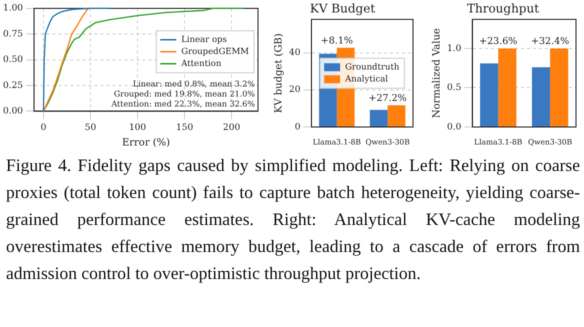 This screenshot has height=327, width=584. I want to click on y-tick-label: 1.0, so click(454, 49).